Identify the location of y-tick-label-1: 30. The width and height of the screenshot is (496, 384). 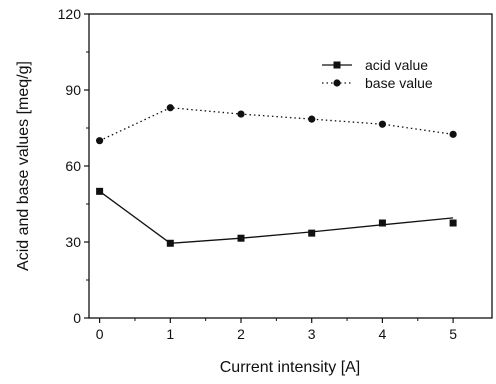
(73, 242).